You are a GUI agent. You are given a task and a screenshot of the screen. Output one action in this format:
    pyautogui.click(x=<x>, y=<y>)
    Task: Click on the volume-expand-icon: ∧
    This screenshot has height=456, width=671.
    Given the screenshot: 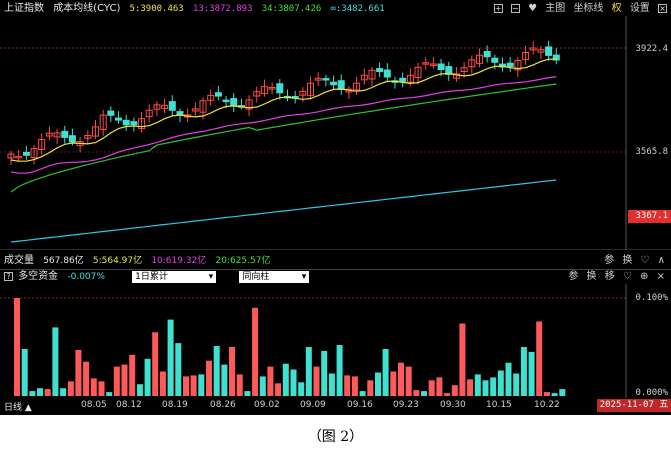 What is the action you would take?
    pyautogui.click(x=661, y=260)
    